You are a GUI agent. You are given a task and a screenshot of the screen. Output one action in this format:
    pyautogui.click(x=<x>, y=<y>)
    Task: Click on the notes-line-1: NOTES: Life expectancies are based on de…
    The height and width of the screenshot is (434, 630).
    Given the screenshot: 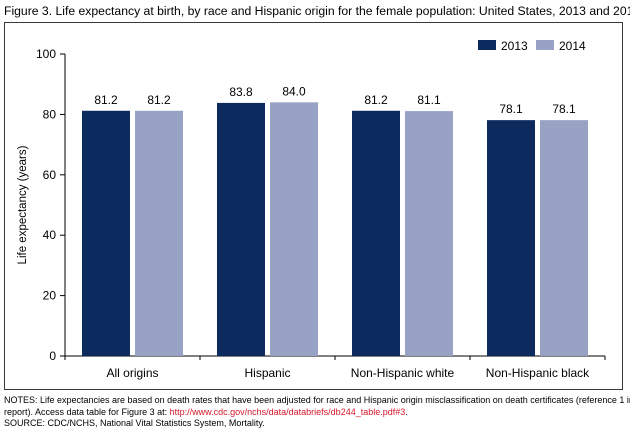 What is the action you would take?
    pyautogui.click(x=317, y=400)
    